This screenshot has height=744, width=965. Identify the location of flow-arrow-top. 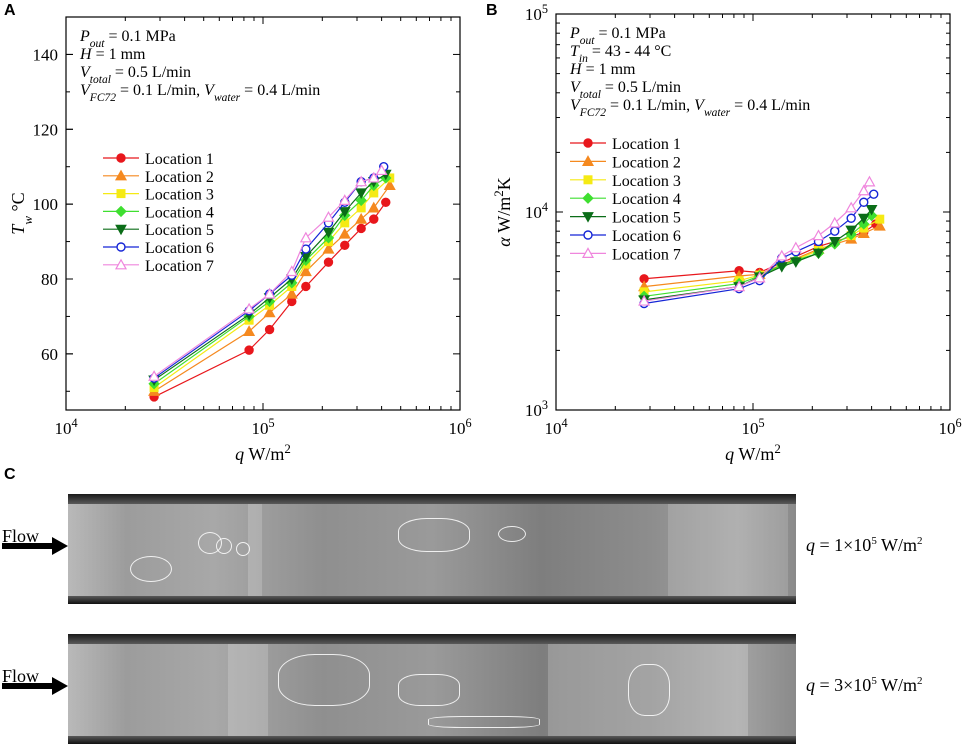
(28, 546).